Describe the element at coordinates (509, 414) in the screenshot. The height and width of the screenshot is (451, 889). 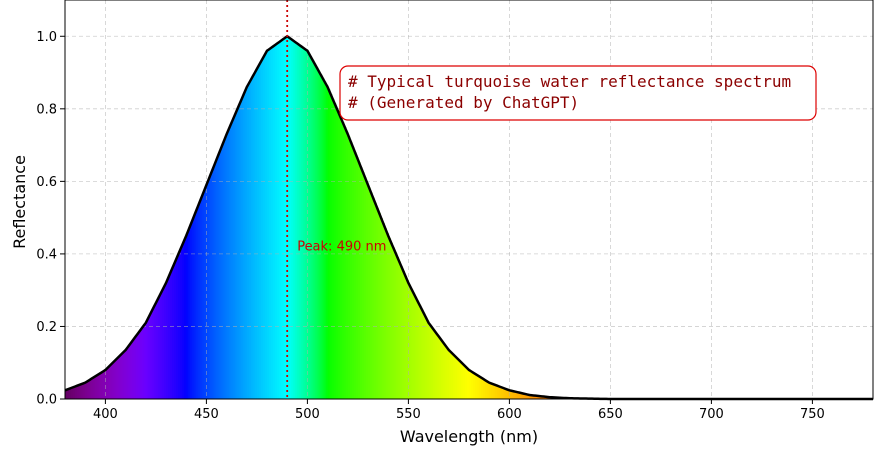
I see `x-tick-label: 600` at that location.